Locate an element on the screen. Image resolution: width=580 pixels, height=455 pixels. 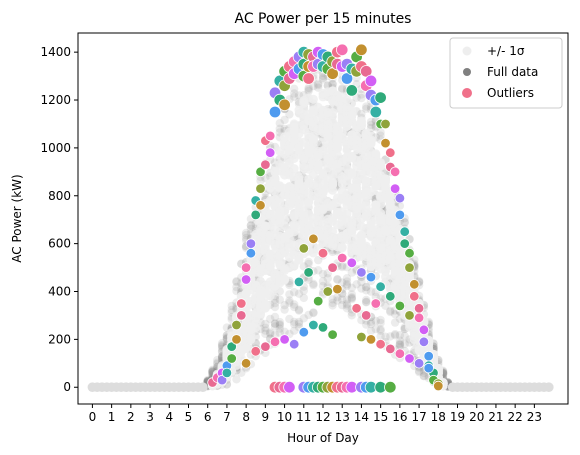
y-tick-label: 1400 is located at coordinates (55, 52).